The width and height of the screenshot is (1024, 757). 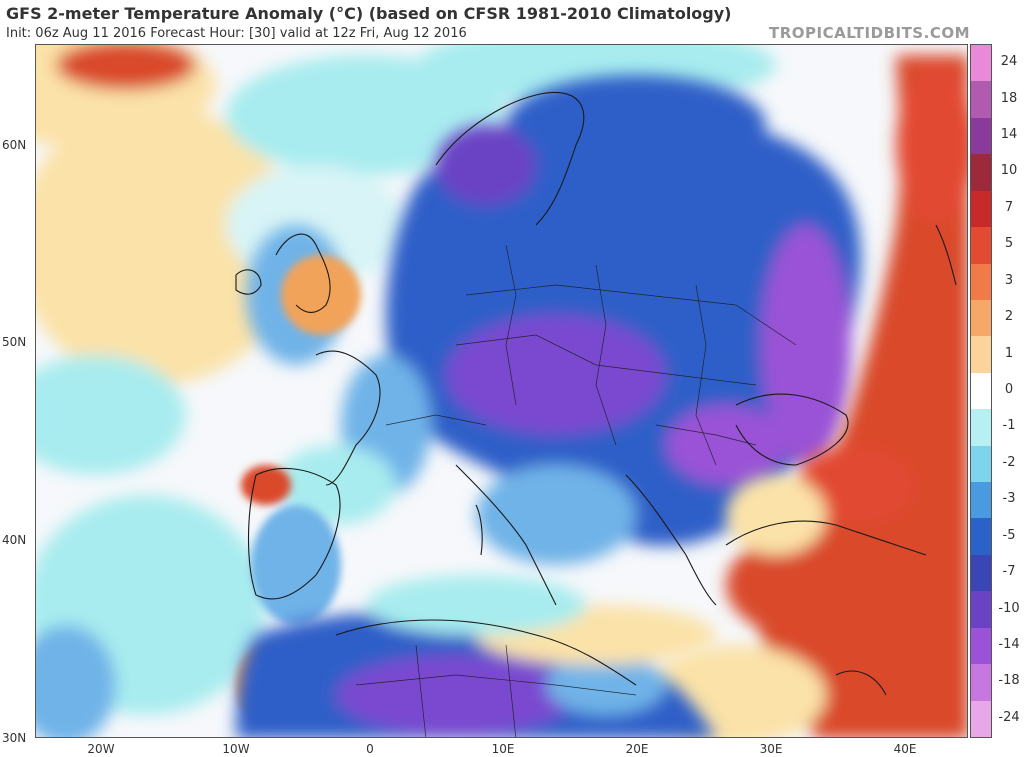 What do you see at coordinates (1009, 244) in the screenshot?
I see `colorbar-tick-label: 5` at bounding box center [1009, 244].